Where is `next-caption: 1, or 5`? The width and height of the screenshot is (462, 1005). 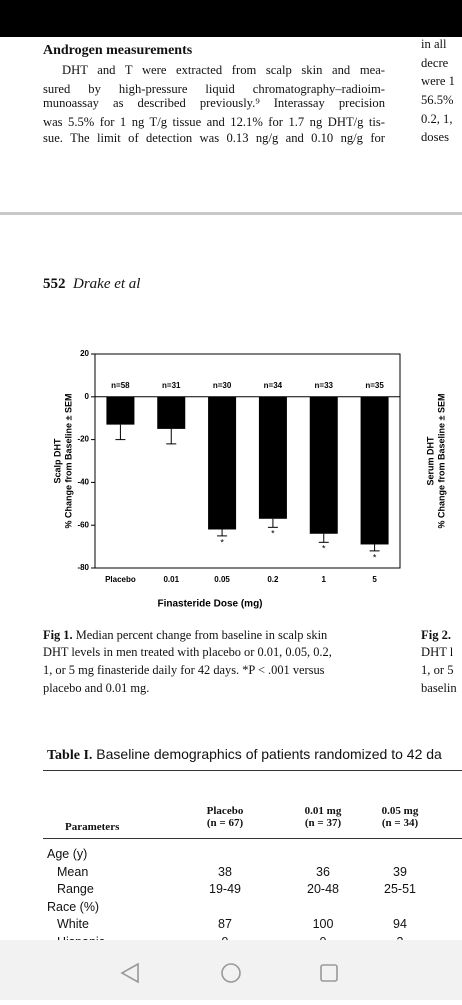 next-caption: 1, or 5 is located at coordinates (437, 670).